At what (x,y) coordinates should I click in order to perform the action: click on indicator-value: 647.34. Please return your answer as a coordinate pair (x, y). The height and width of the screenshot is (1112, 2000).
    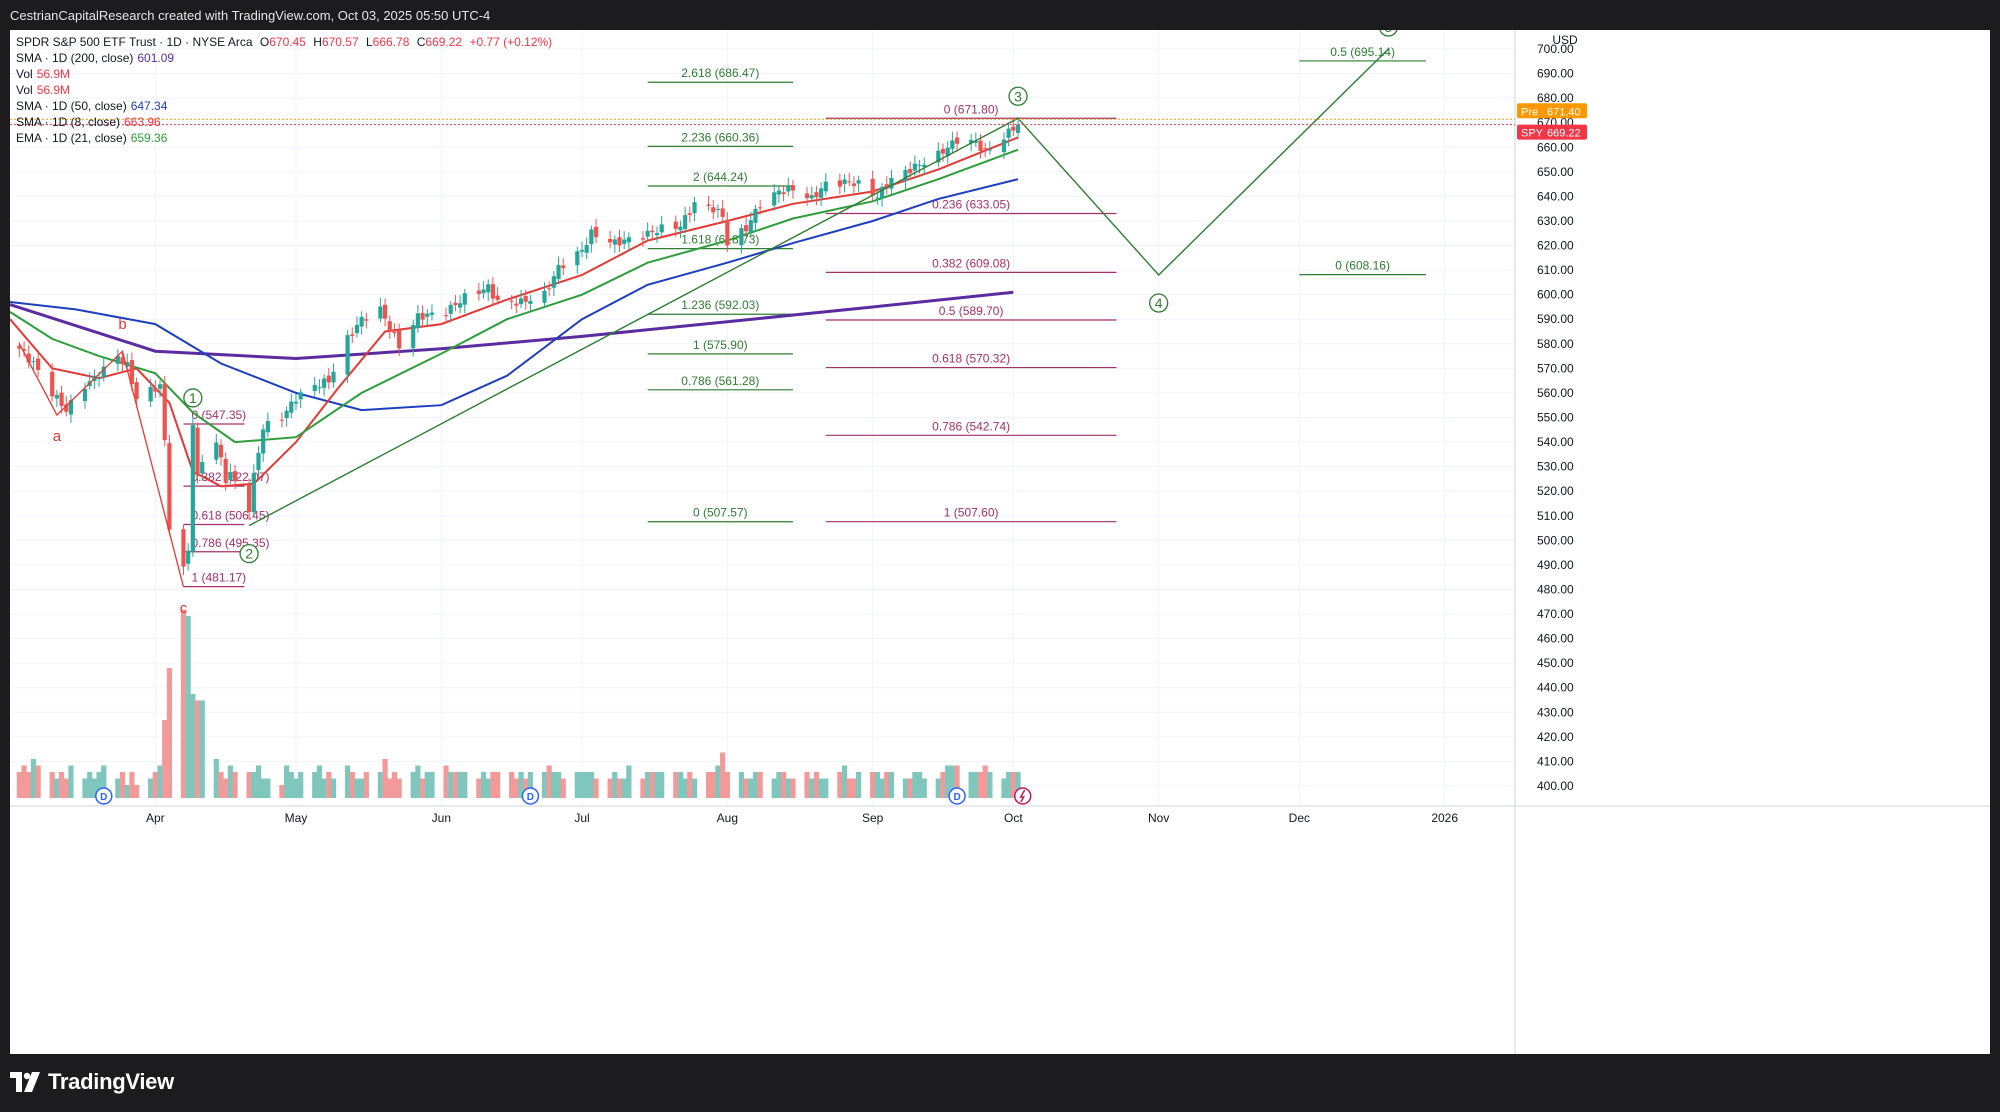
    Looking at the image, I should click on (149, 106).